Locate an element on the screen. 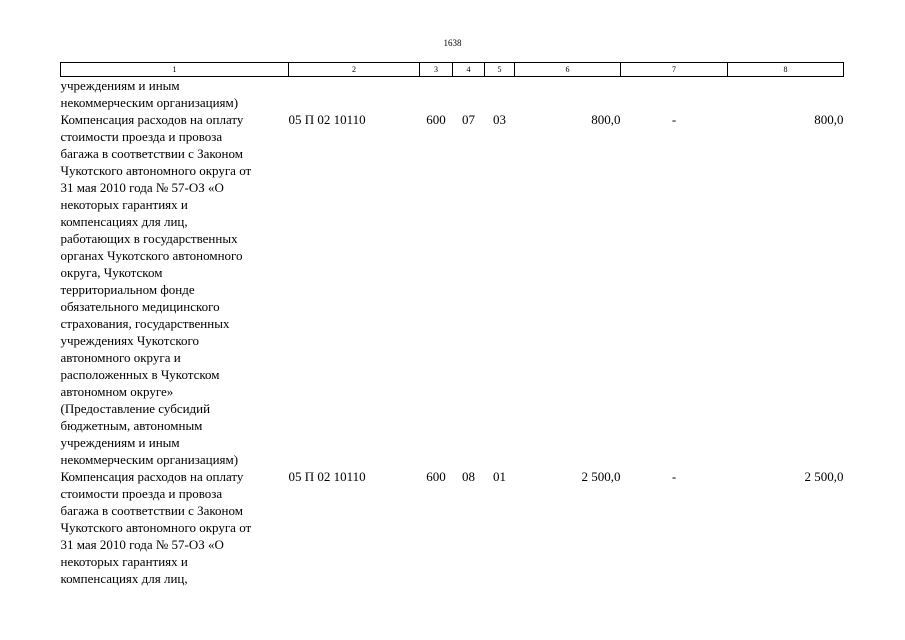 The width and height of the screenshot is (905, 640). row-section: 08 is located at coordinates (468, 476).